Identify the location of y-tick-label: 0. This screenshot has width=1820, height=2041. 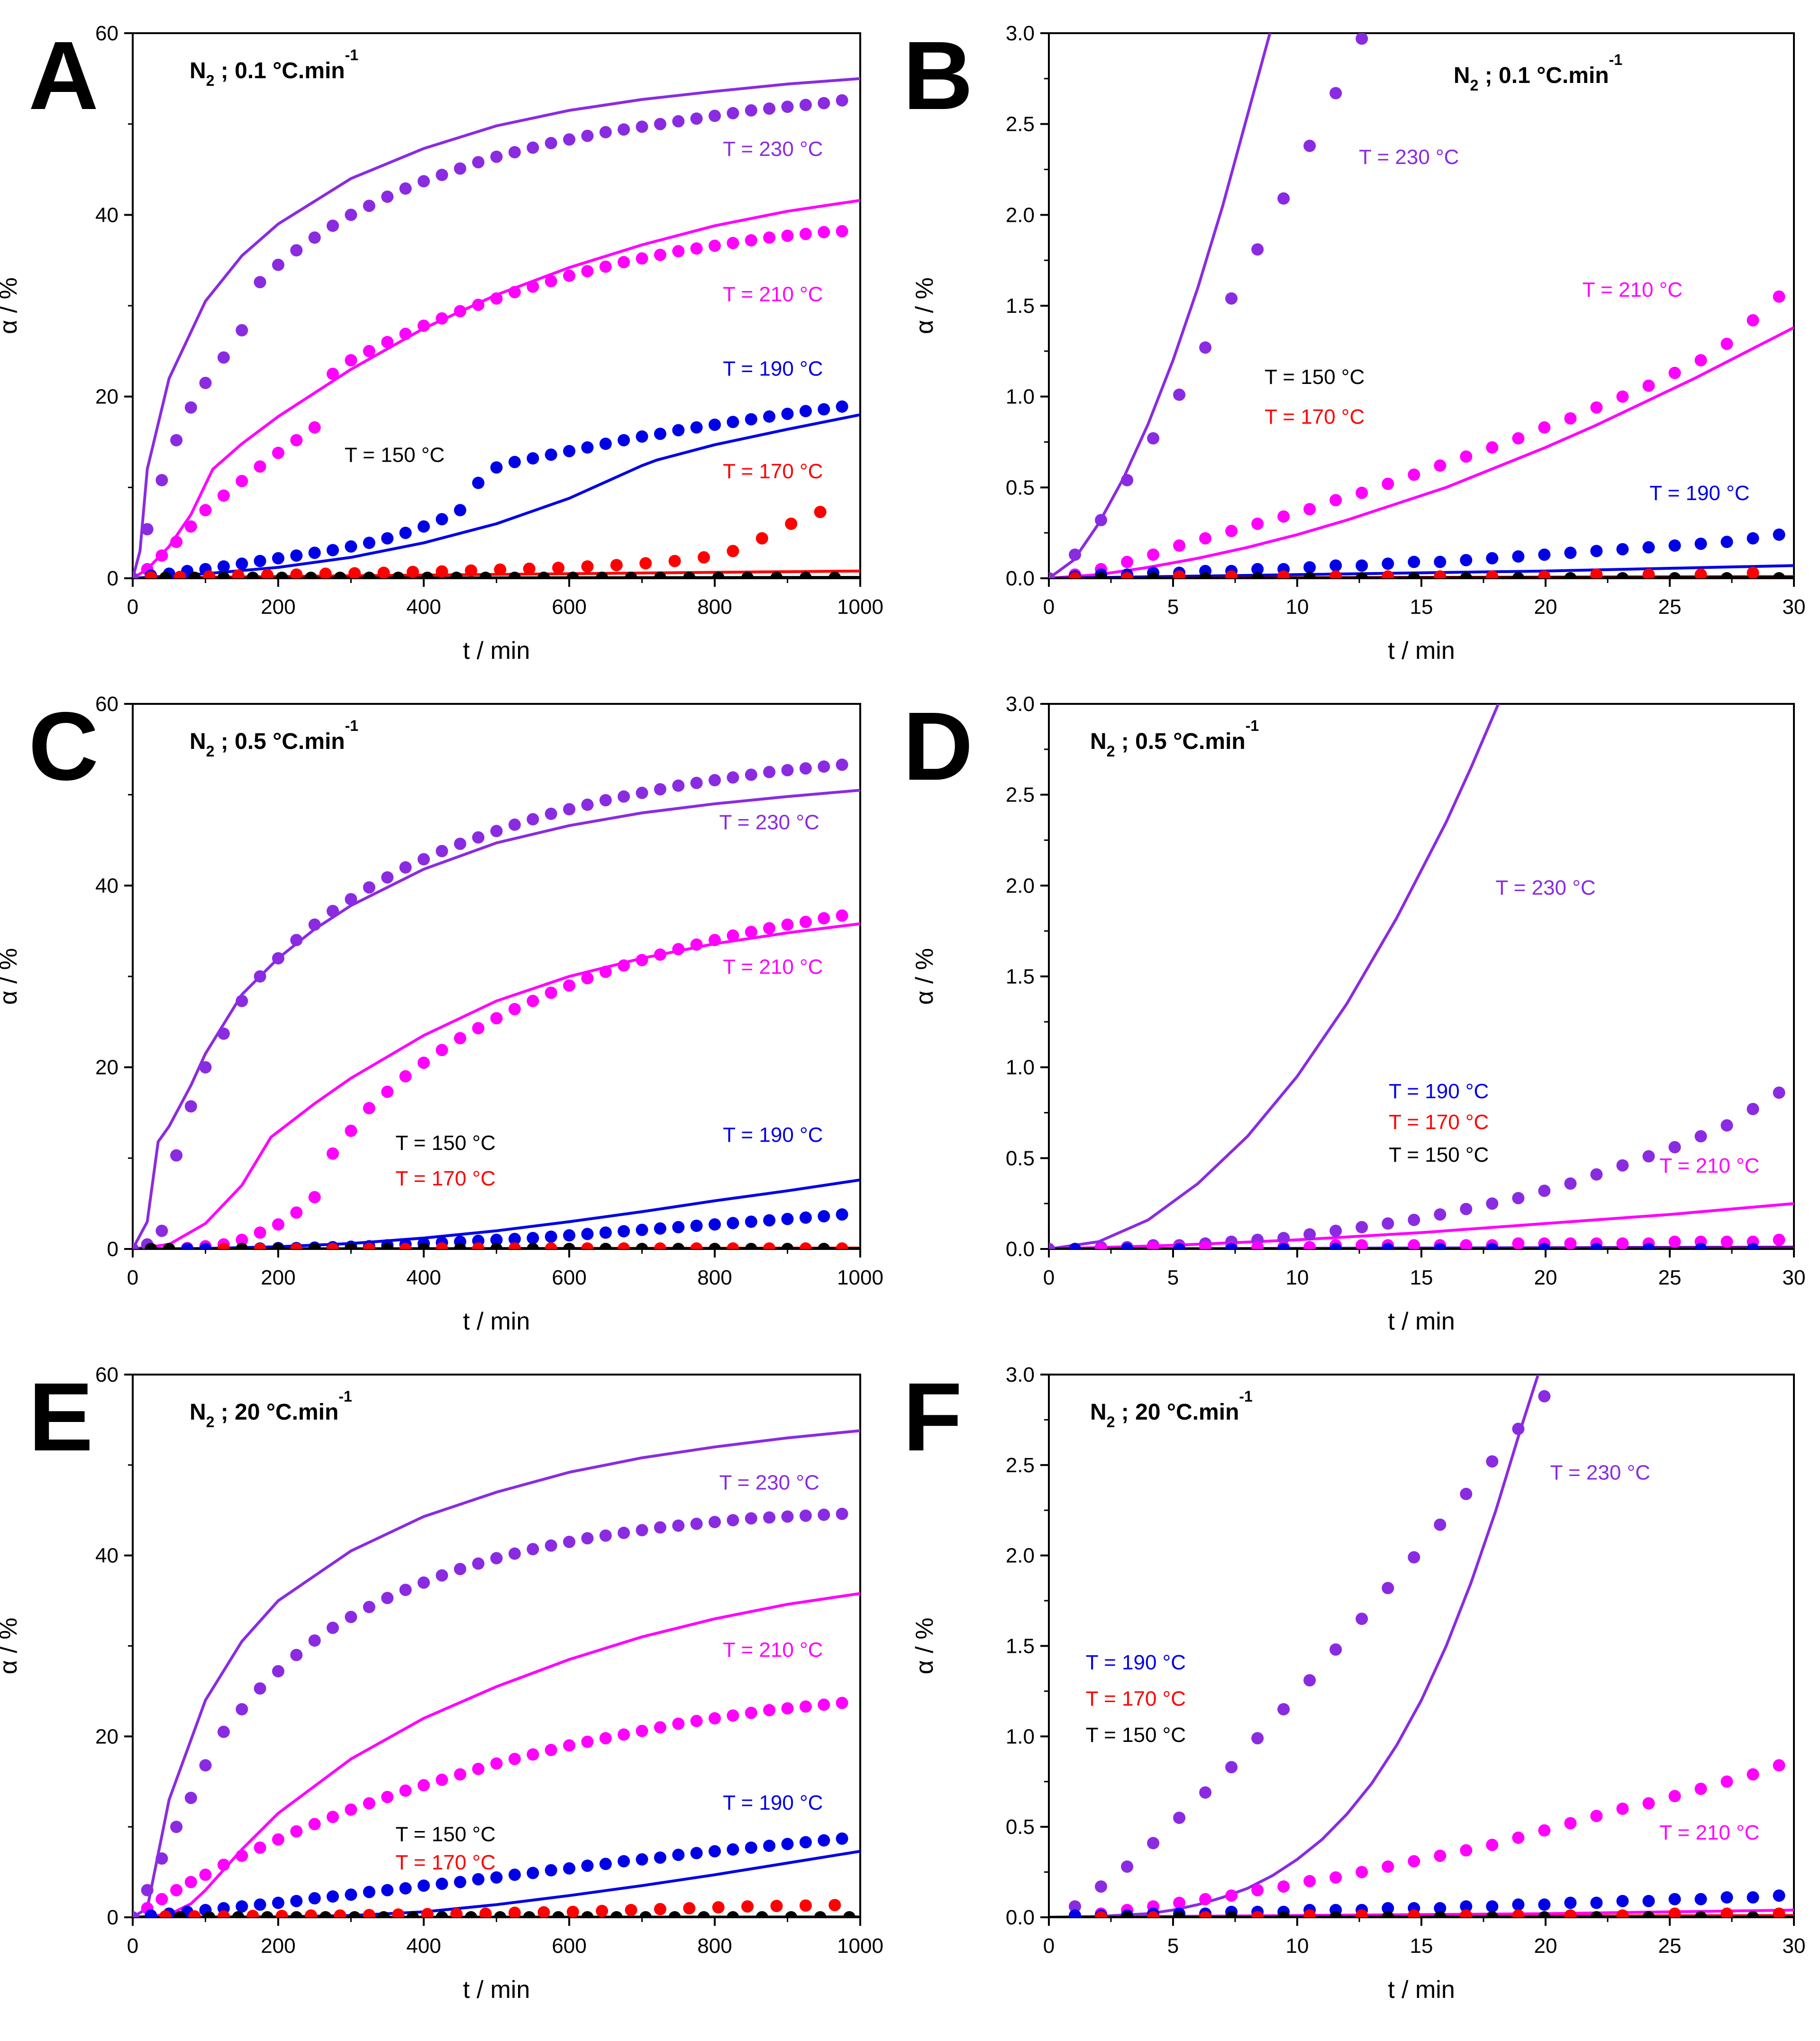
(112, 1249).